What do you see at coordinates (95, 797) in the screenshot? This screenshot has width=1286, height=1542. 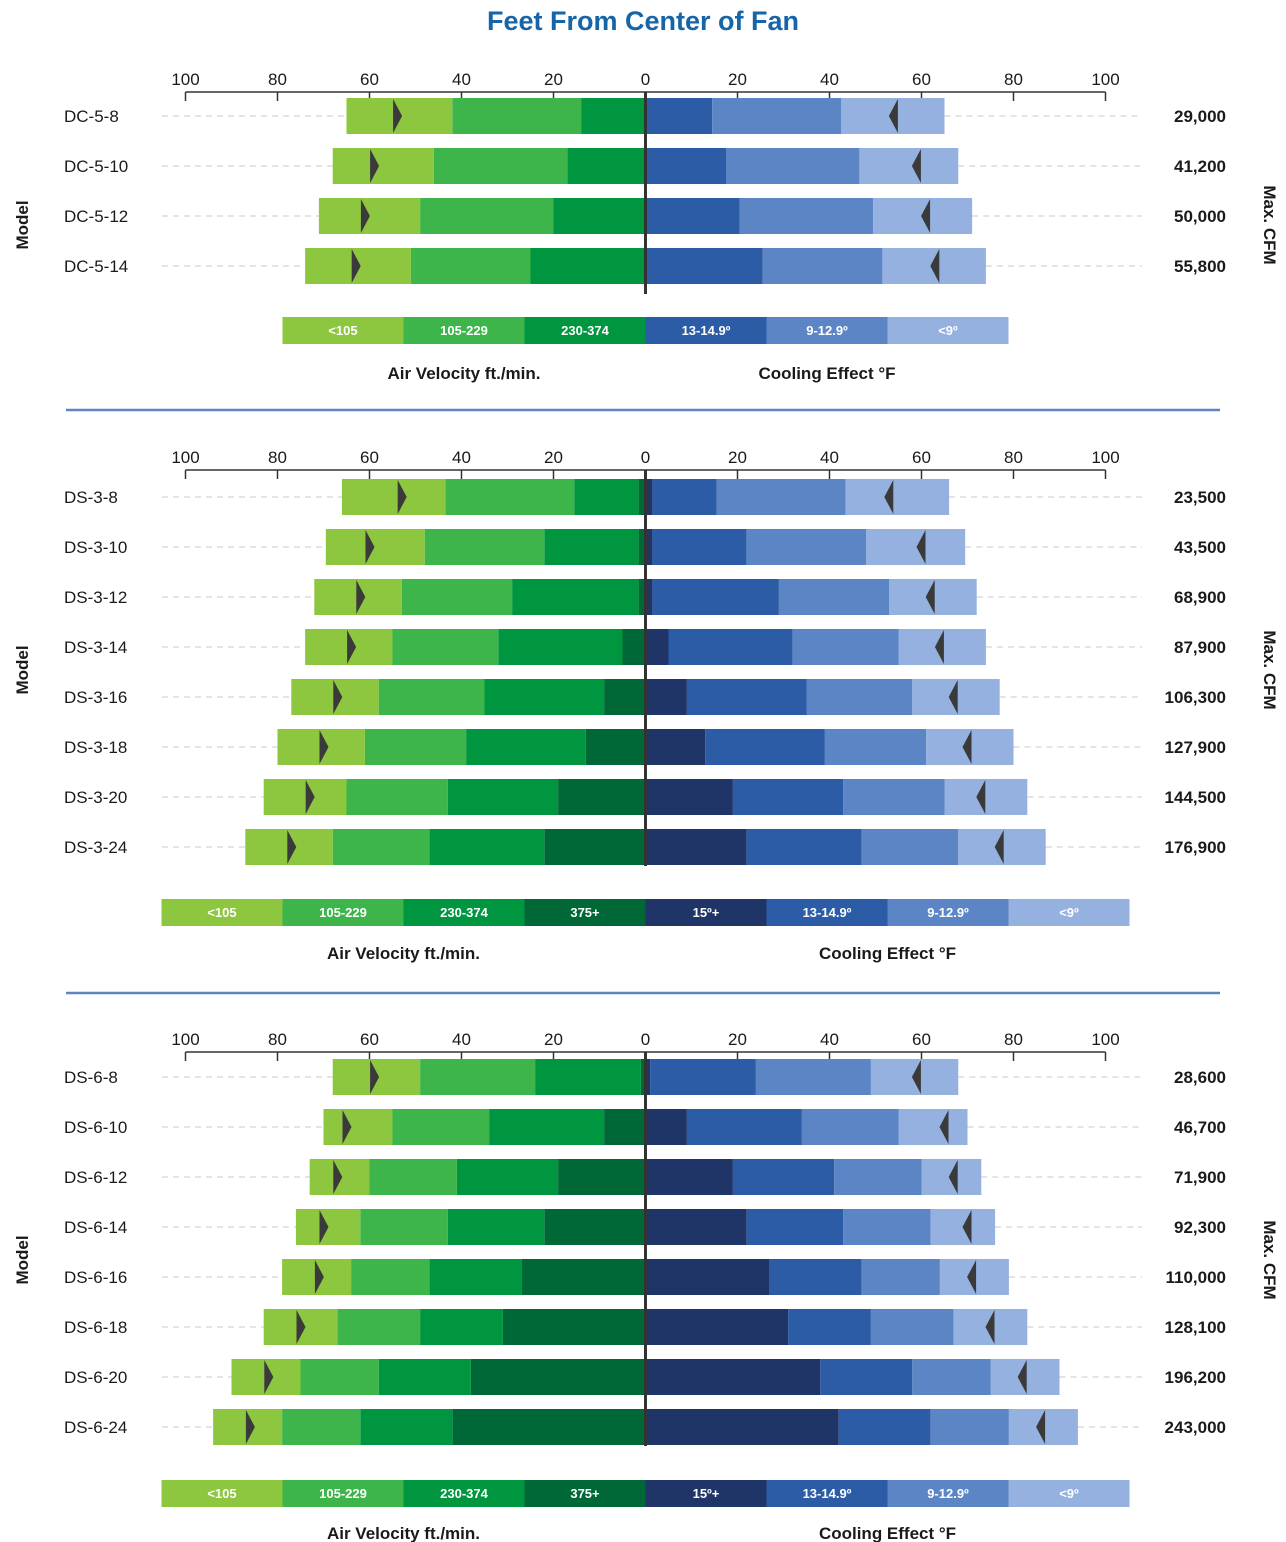 I see `model-label: DS-3-20` at bounding box center [95, 797].